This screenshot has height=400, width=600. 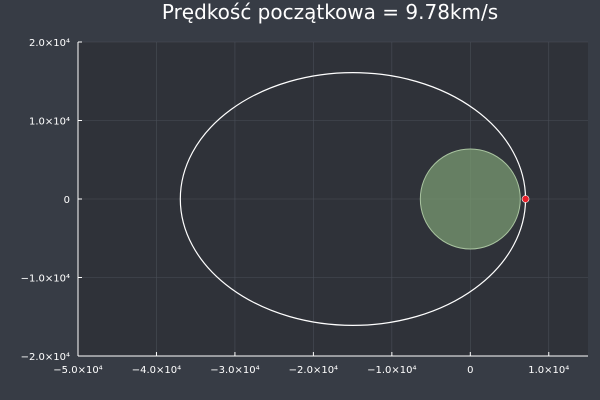 I want to click on planet-disc, so click(x=470, y=199).